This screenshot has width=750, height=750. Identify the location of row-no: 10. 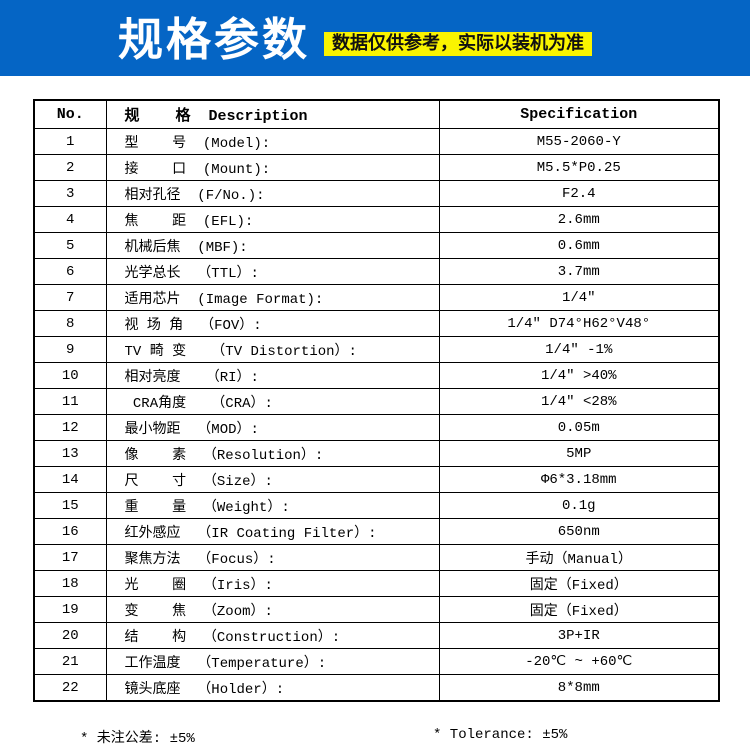
(70, 375).